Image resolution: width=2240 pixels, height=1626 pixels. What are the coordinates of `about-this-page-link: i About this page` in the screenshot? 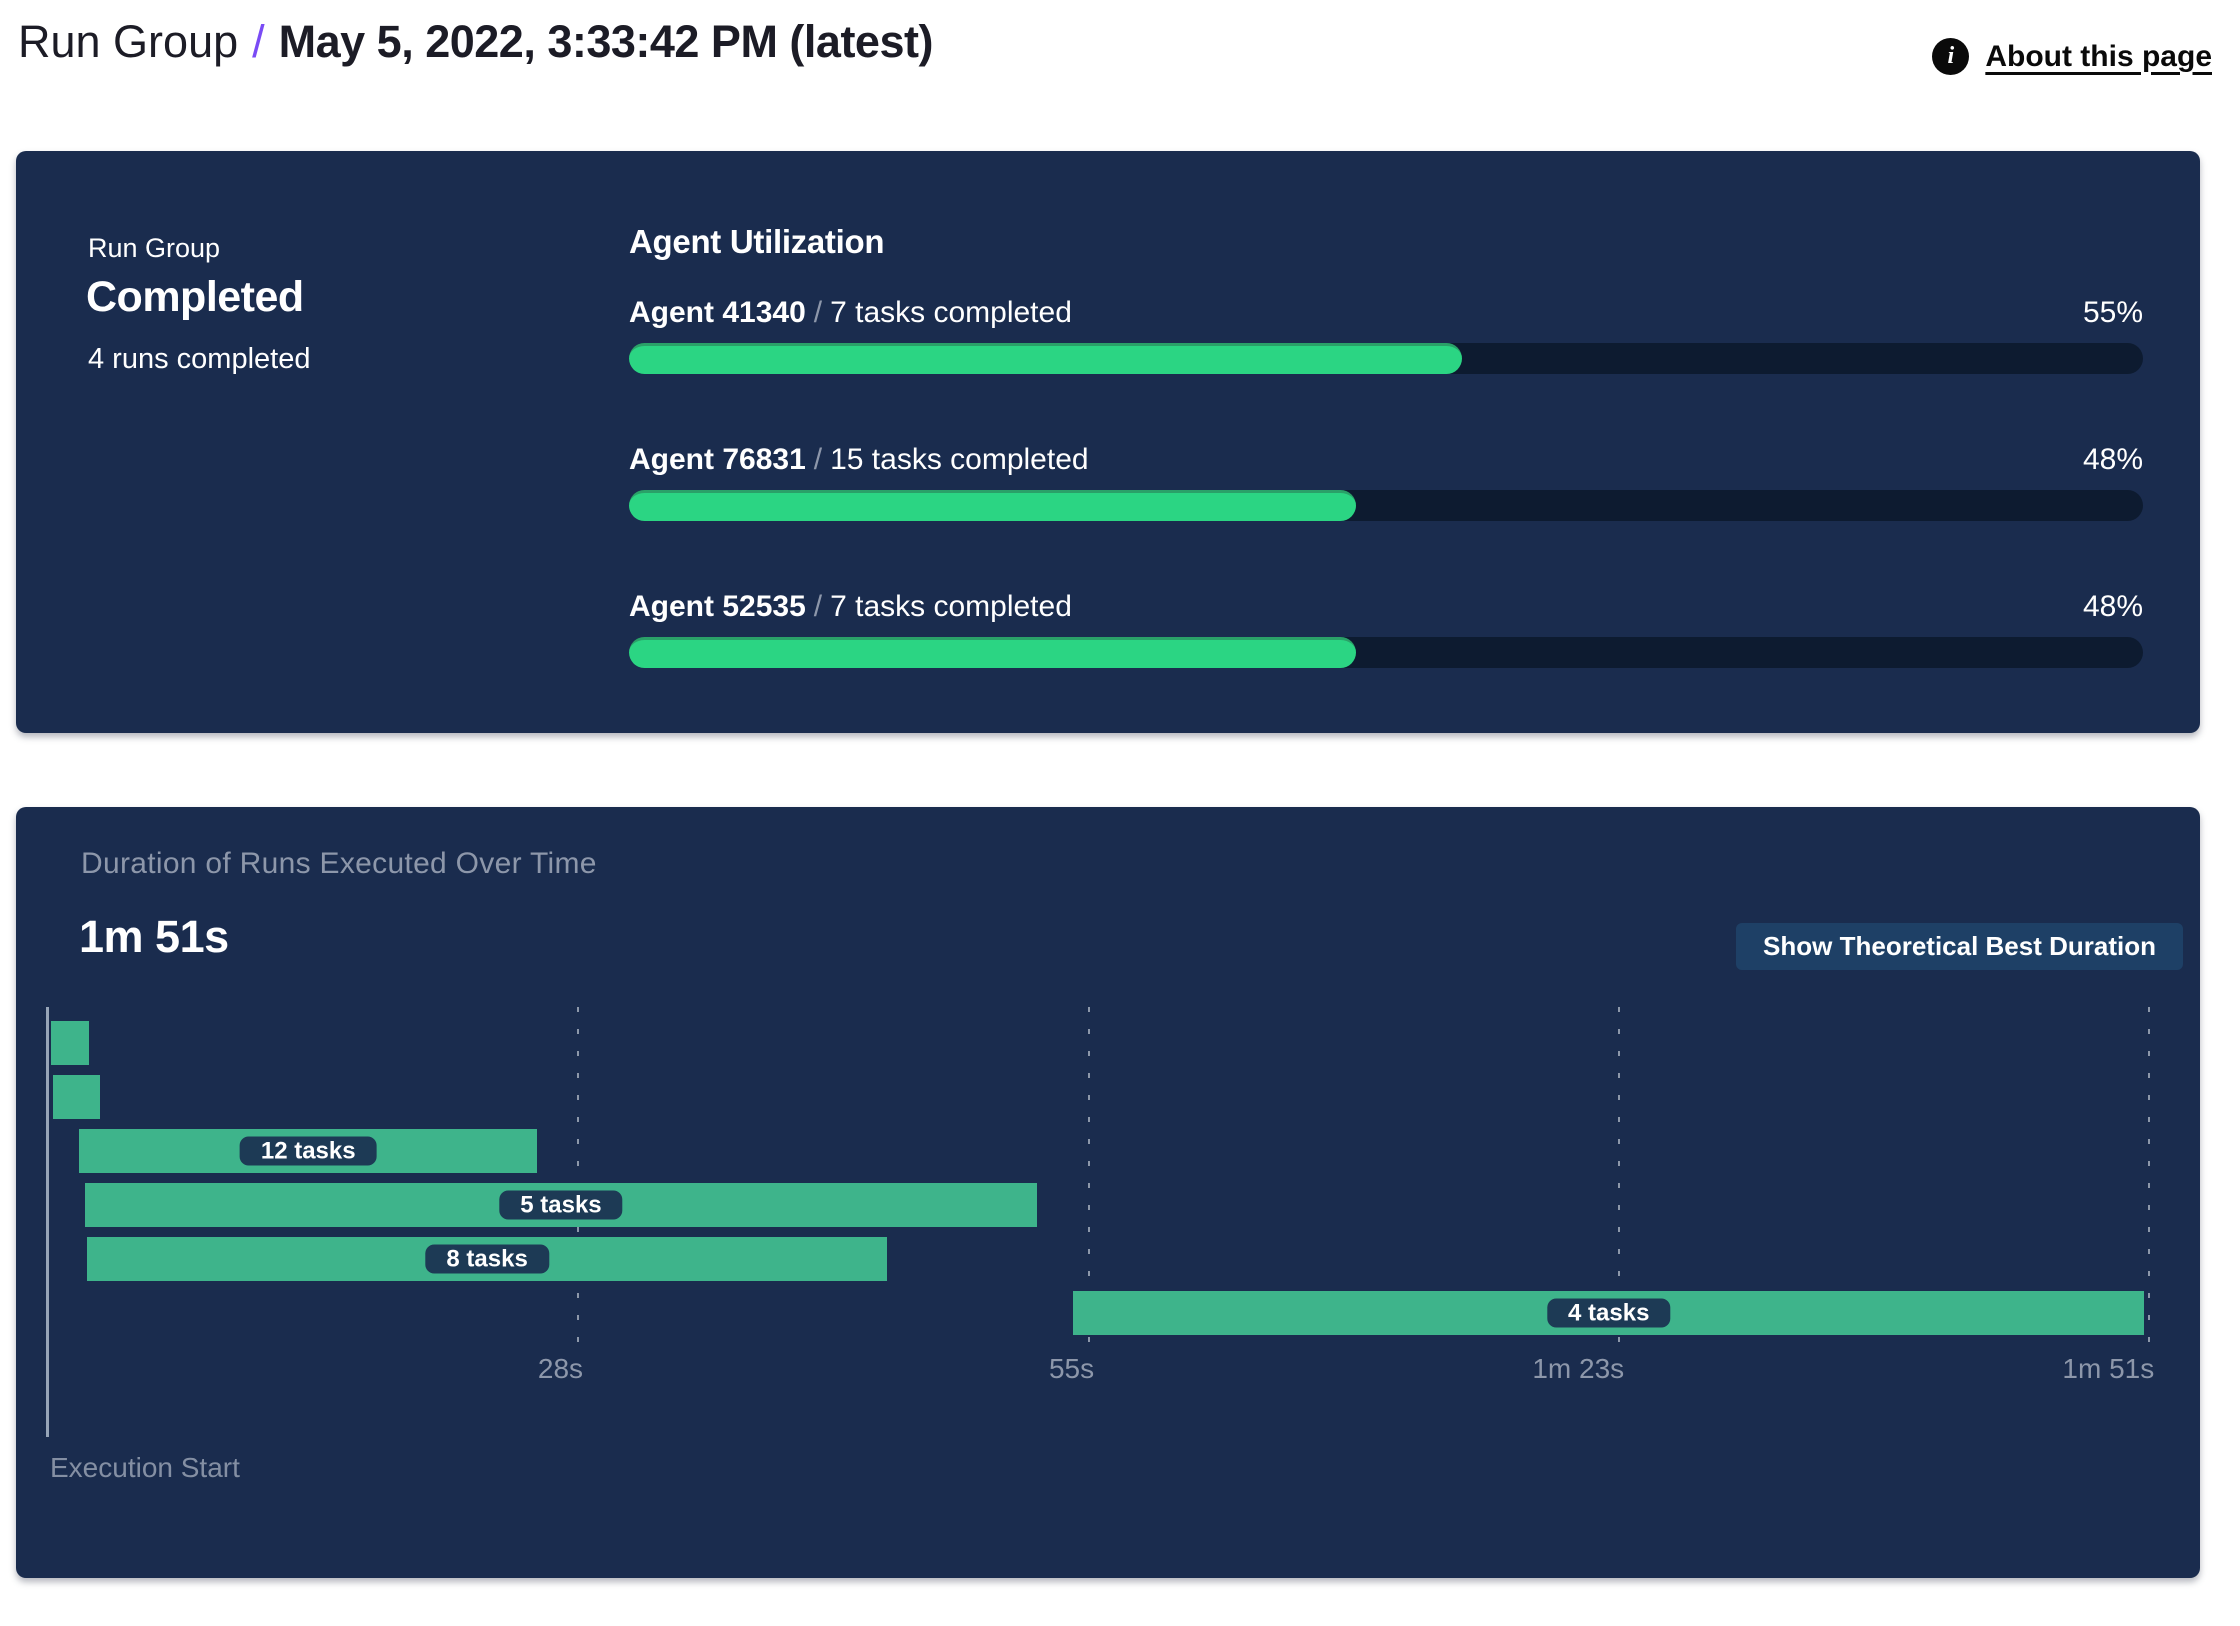 It's located at (2072, 56).